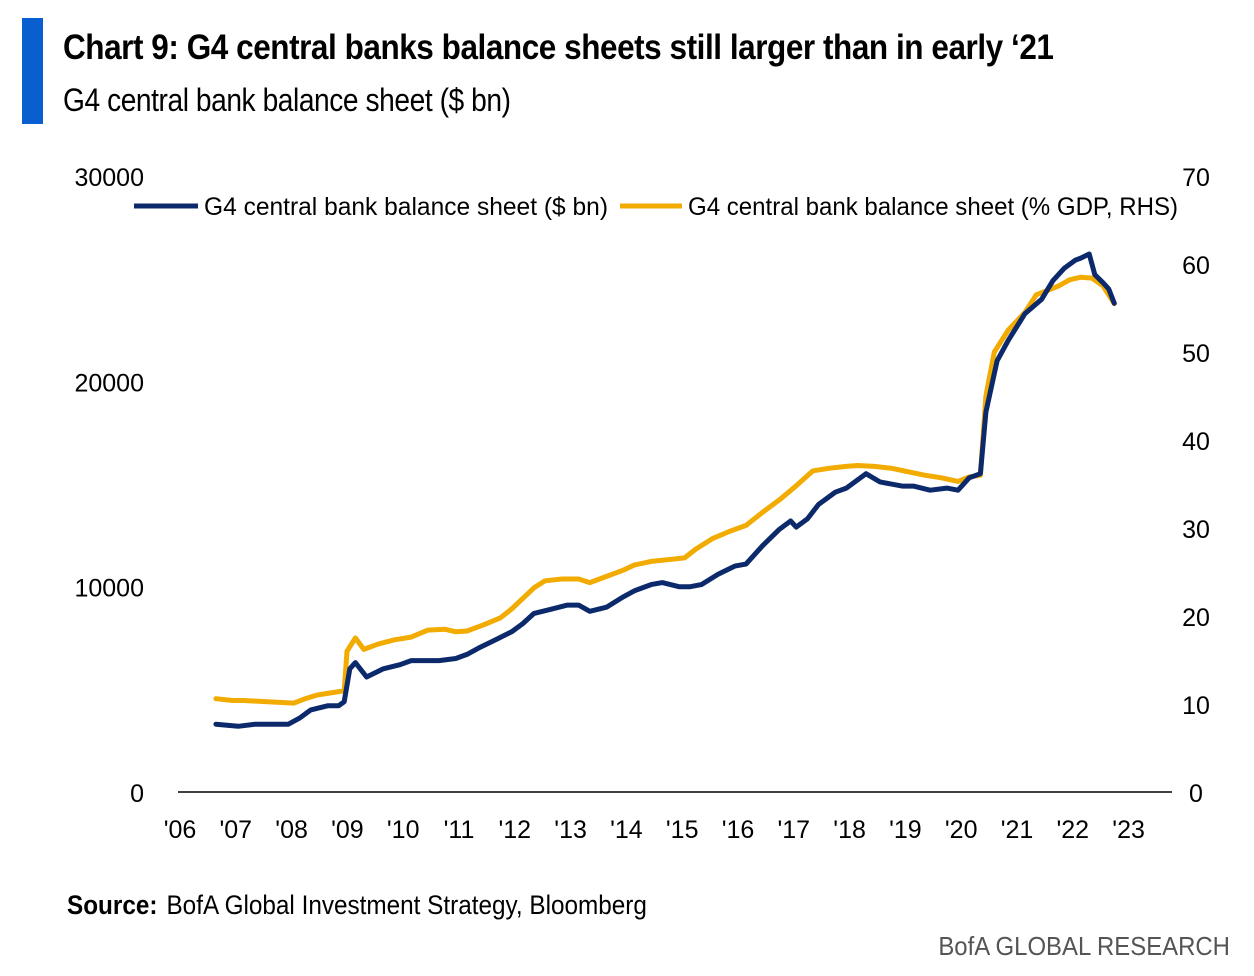  I want to click on x-tick-label: '21, so click(1017, 830).